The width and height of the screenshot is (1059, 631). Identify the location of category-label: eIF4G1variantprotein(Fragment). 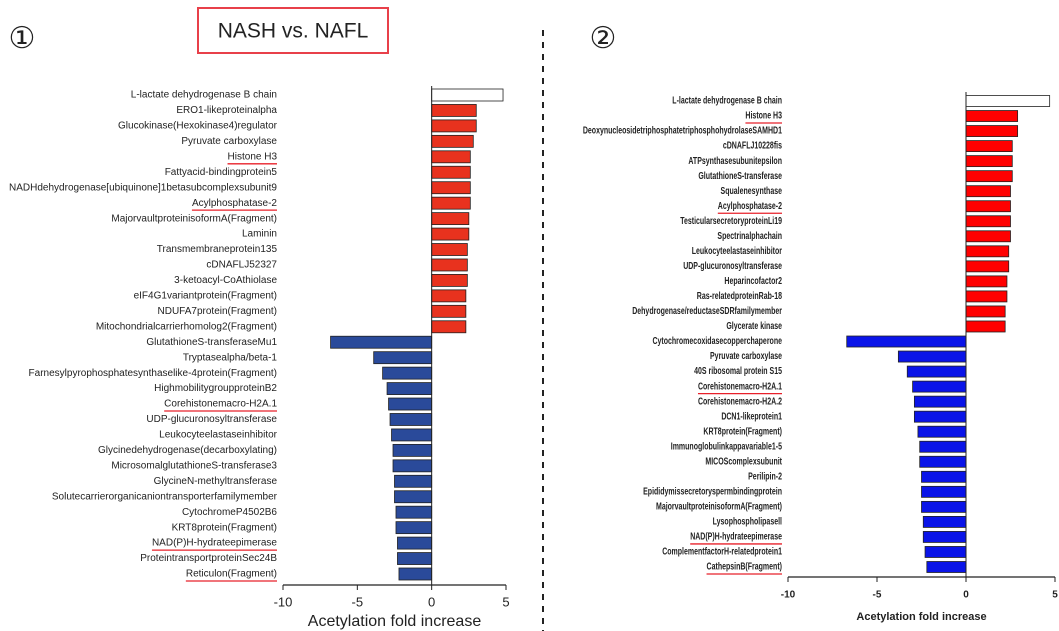
(205, 296).